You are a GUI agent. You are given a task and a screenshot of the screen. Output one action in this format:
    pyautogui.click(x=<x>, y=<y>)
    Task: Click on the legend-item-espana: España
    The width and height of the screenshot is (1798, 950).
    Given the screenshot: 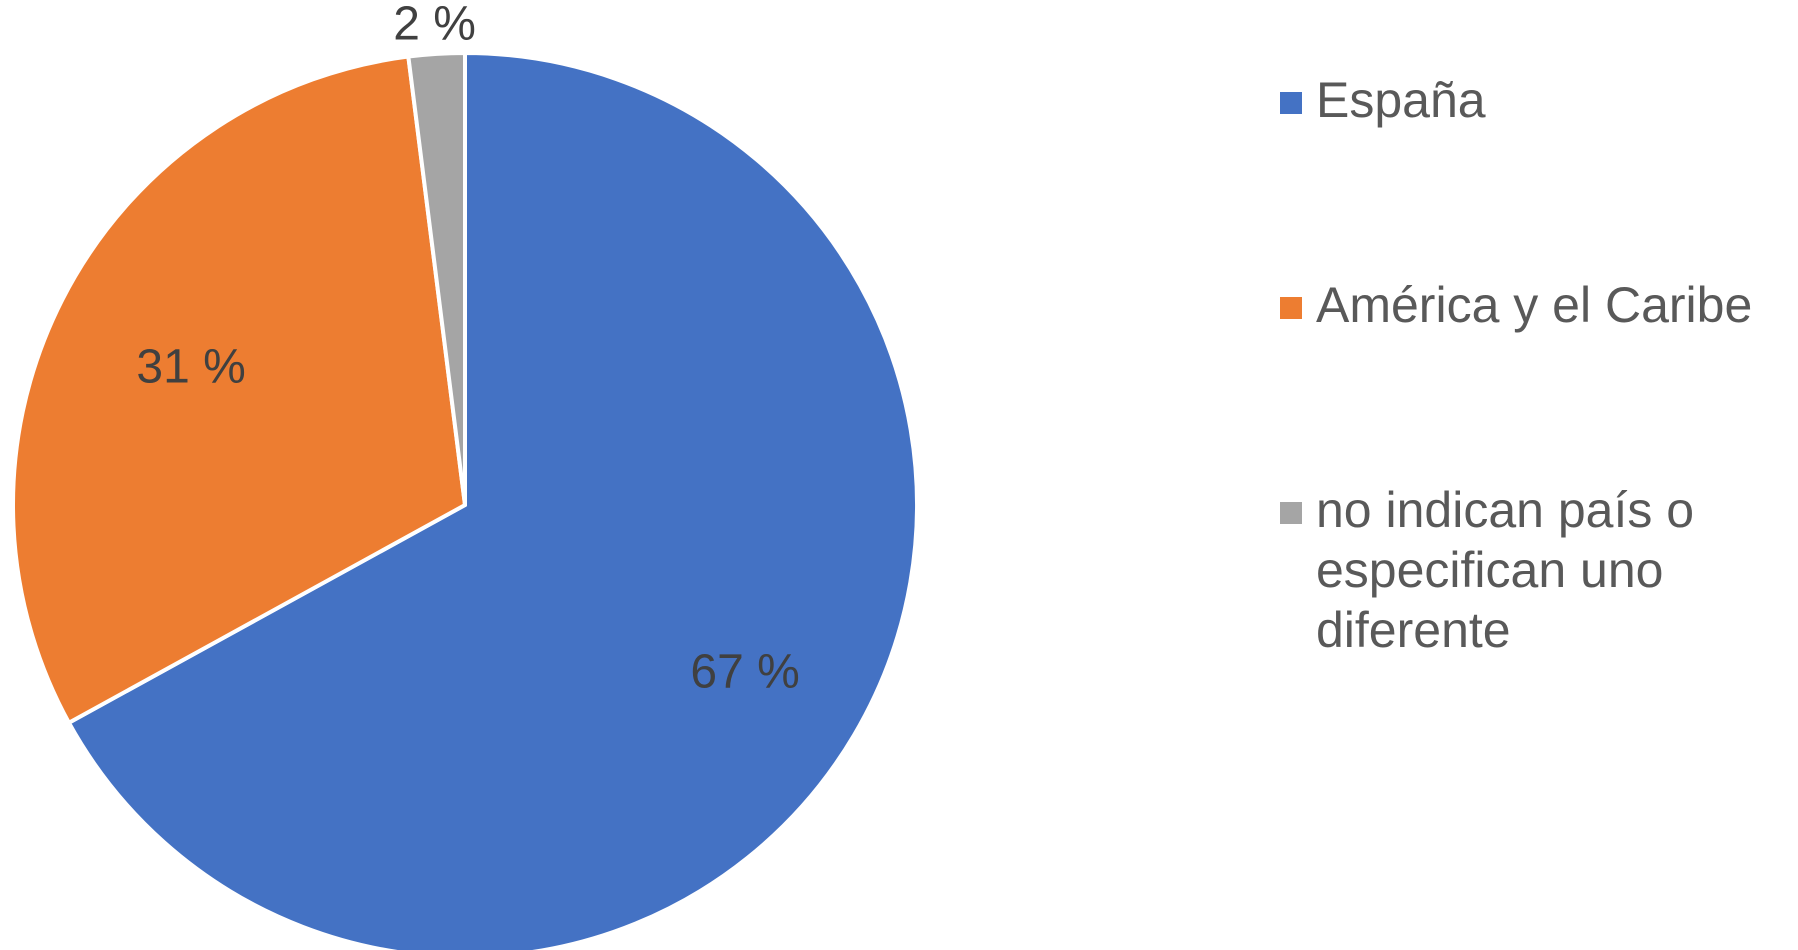 What is the action you would take?
    pyautogui.click(x=1530, y=172)
    